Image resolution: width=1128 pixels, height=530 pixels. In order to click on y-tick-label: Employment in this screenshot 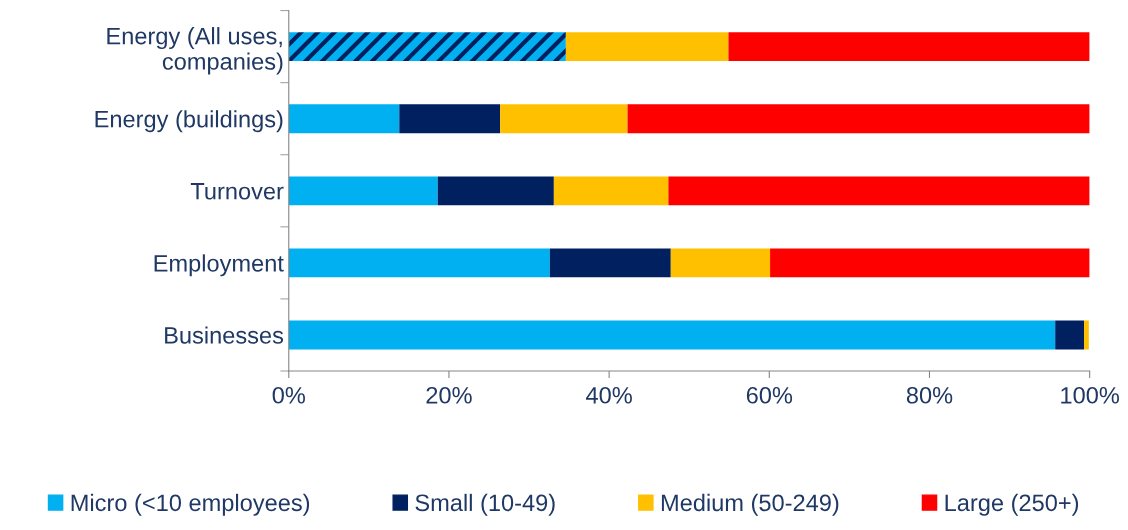, I will do `click(219, 265)`.